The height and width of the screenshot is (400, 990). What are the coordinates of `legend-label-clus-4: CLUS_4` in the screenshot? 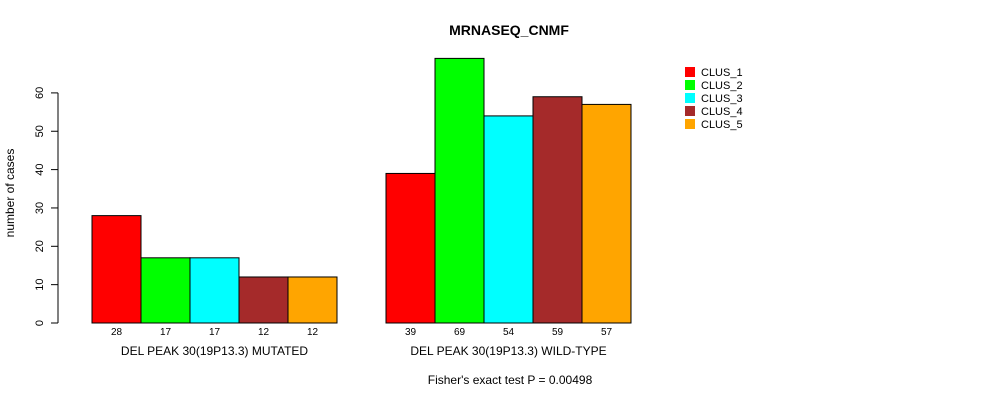 It's located at (722, 112).